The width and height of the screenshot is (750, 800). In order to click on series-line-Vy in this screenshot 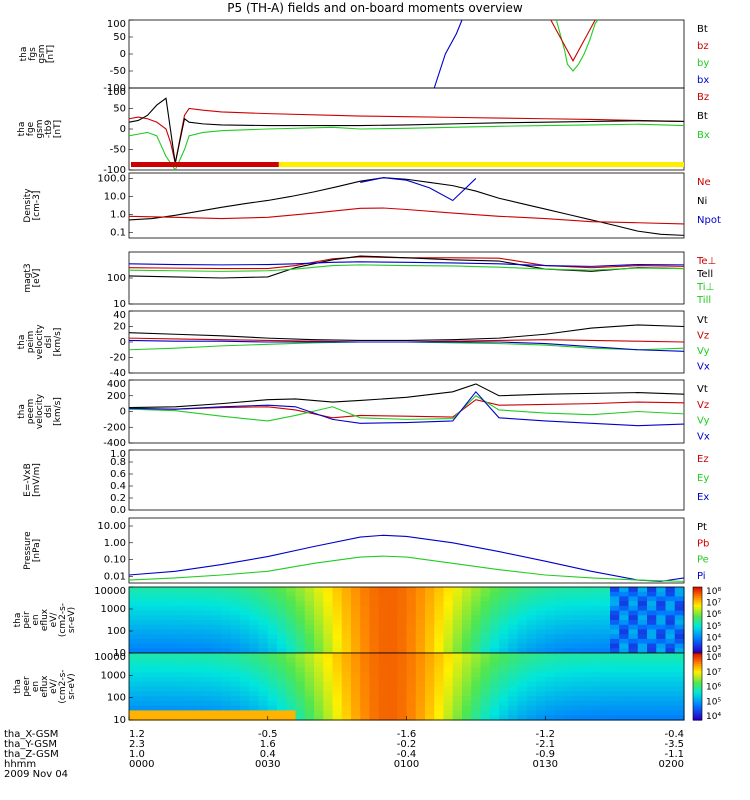, I will do `click(406, 346)`.